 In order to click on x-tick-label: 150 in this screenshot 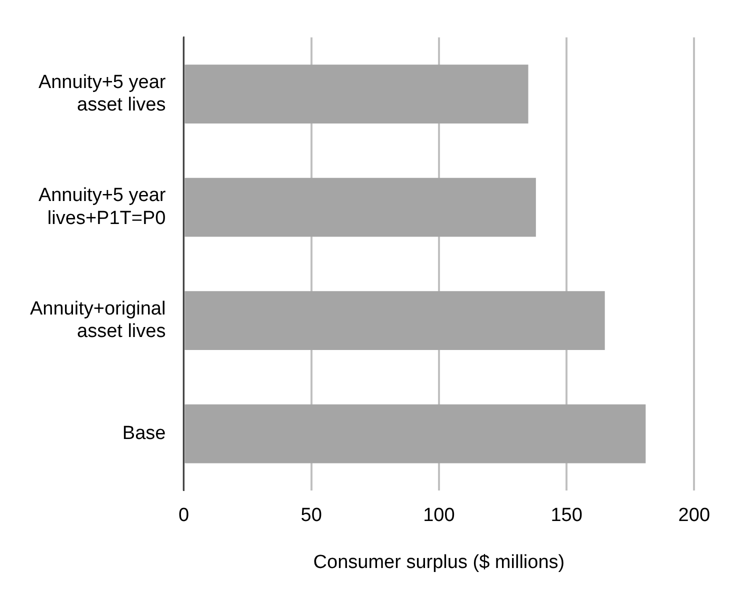, I will do `click(566, 515)`.